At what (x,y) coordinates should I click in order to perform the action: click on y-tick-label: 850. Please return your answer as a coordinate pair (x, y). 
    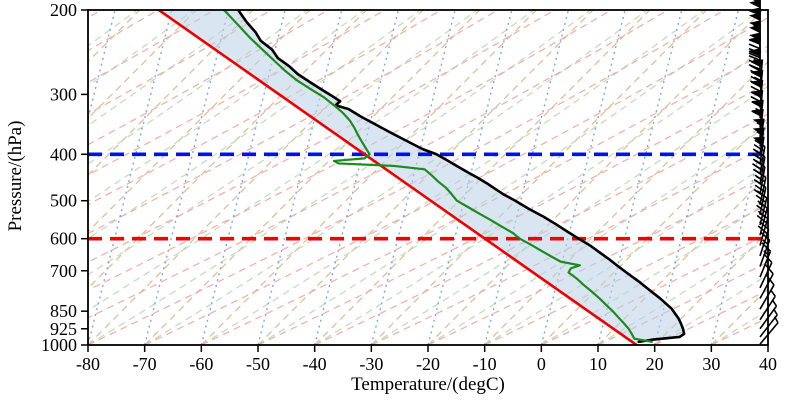
    Looking at the image, I should click on (63, 311).